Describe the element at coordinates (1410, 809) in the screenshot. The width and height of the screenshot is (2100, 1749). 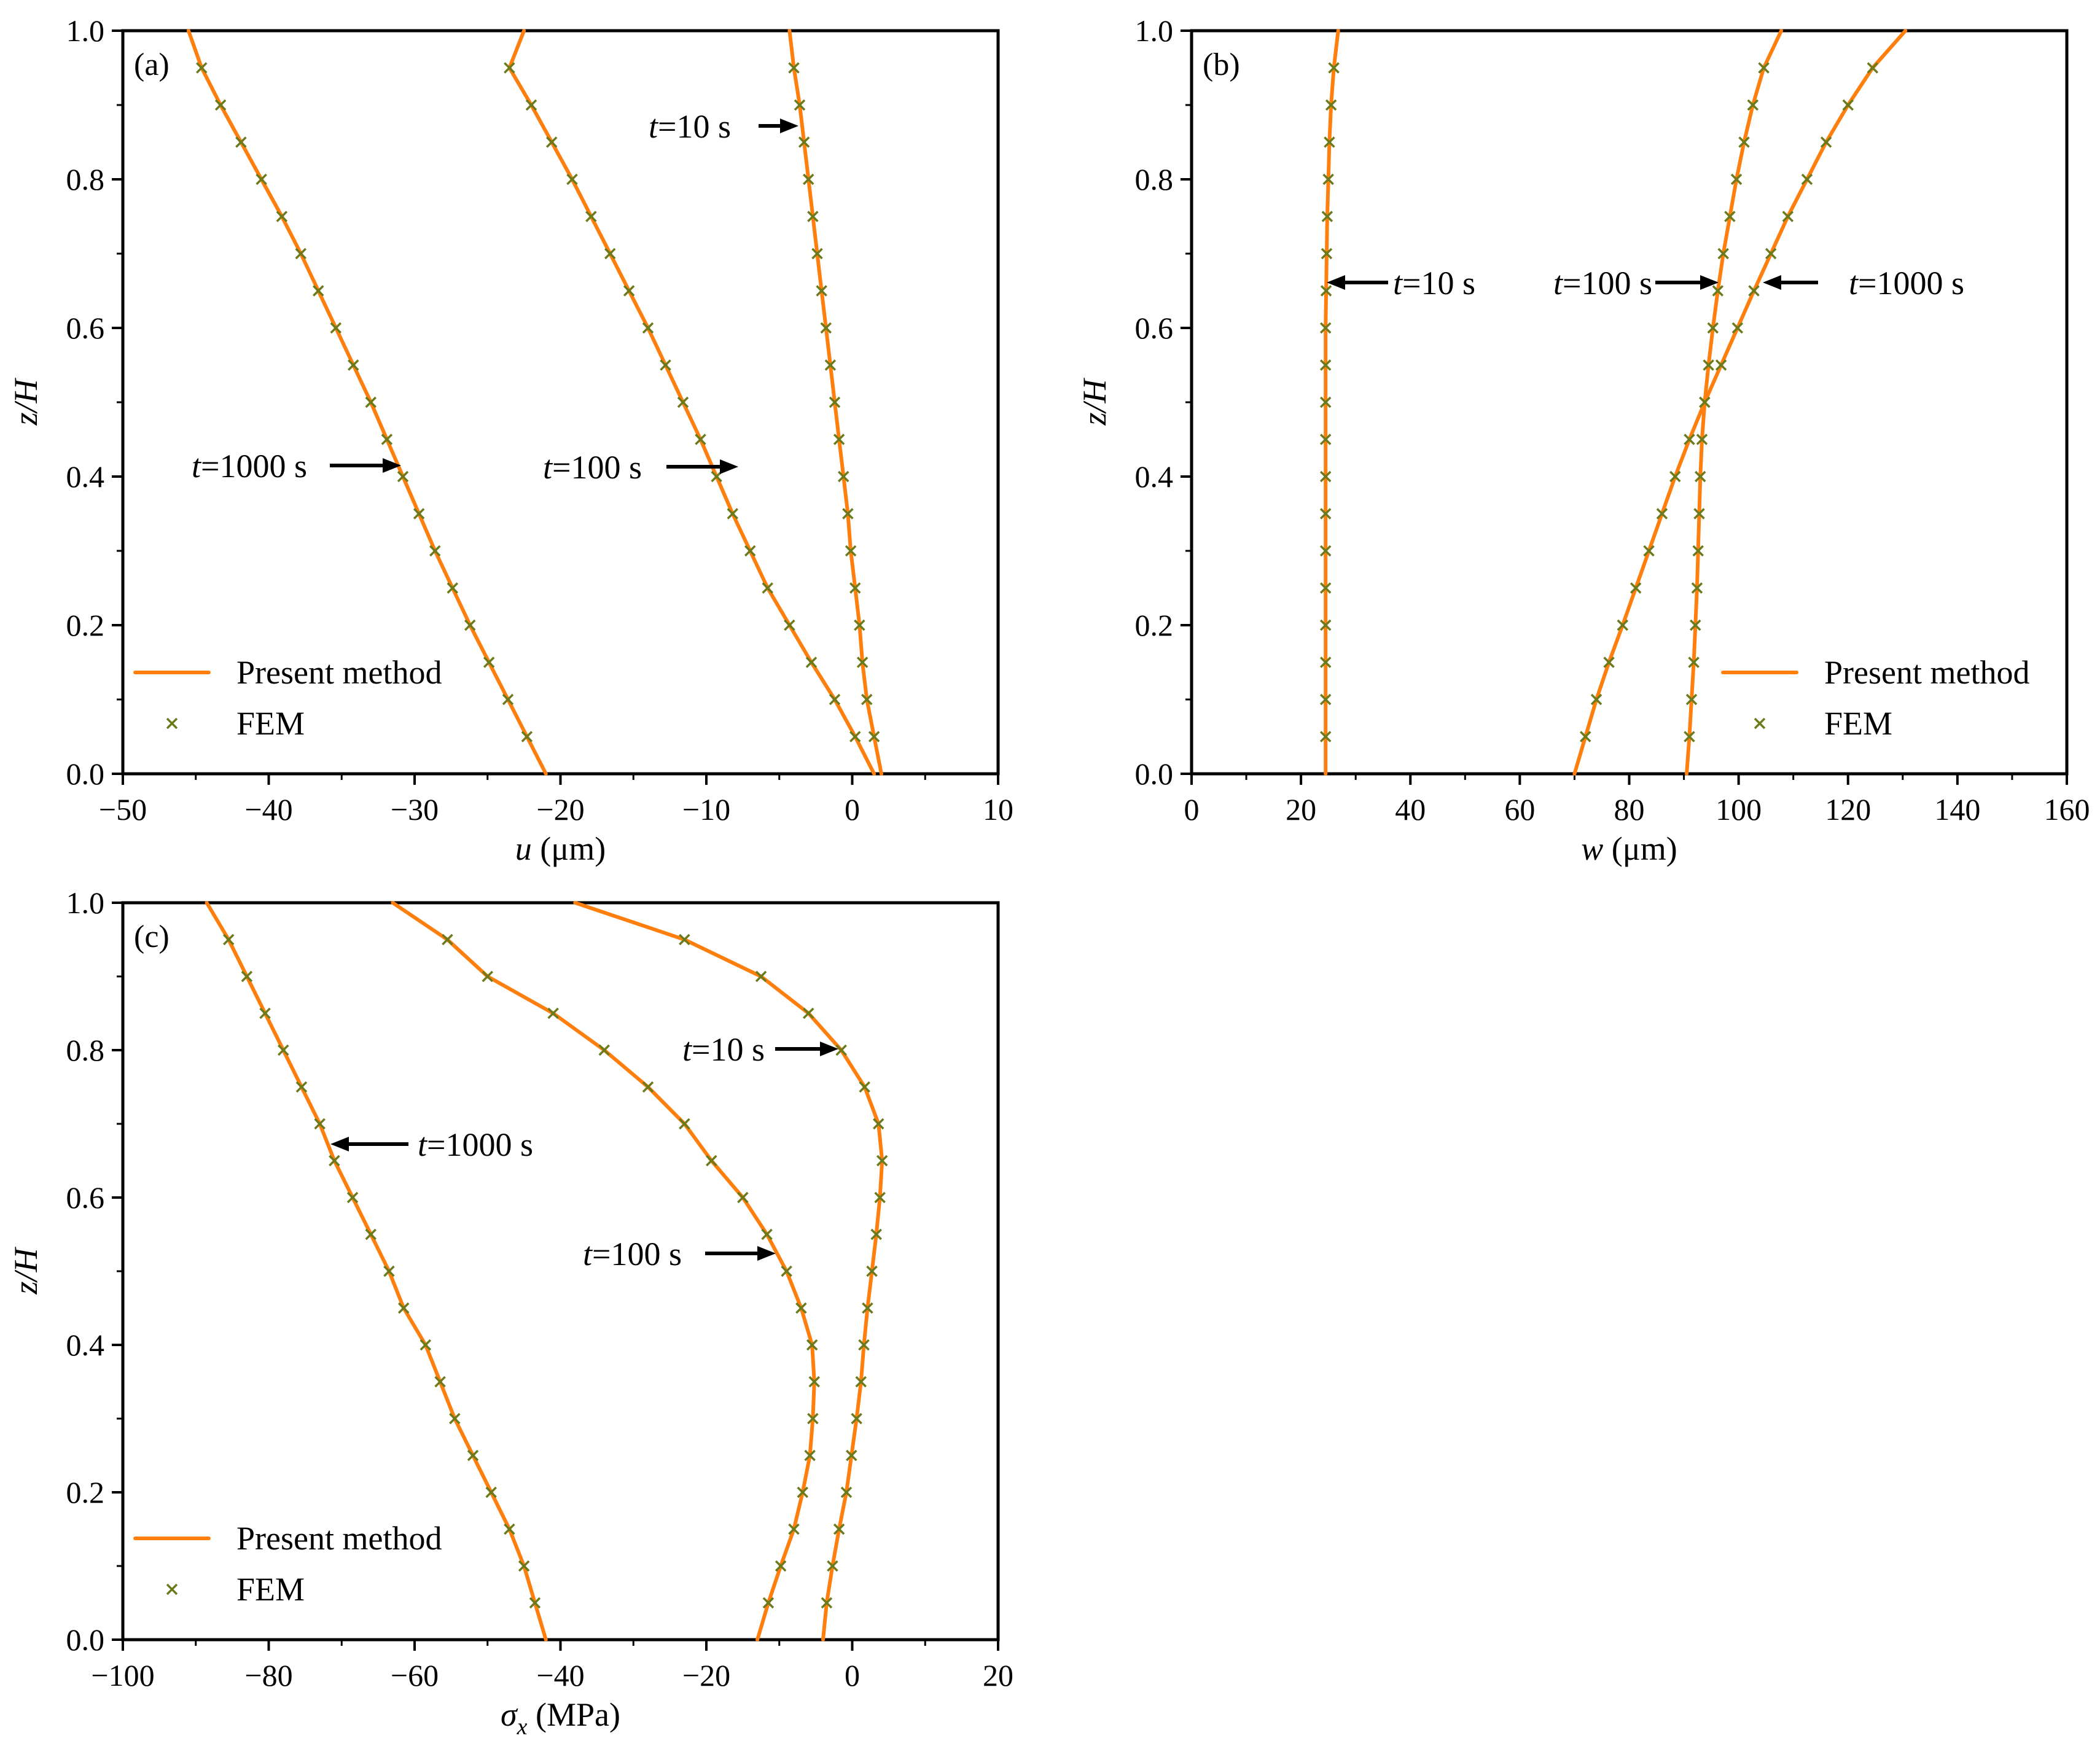
I see `x-tick-label: 40` at that location.